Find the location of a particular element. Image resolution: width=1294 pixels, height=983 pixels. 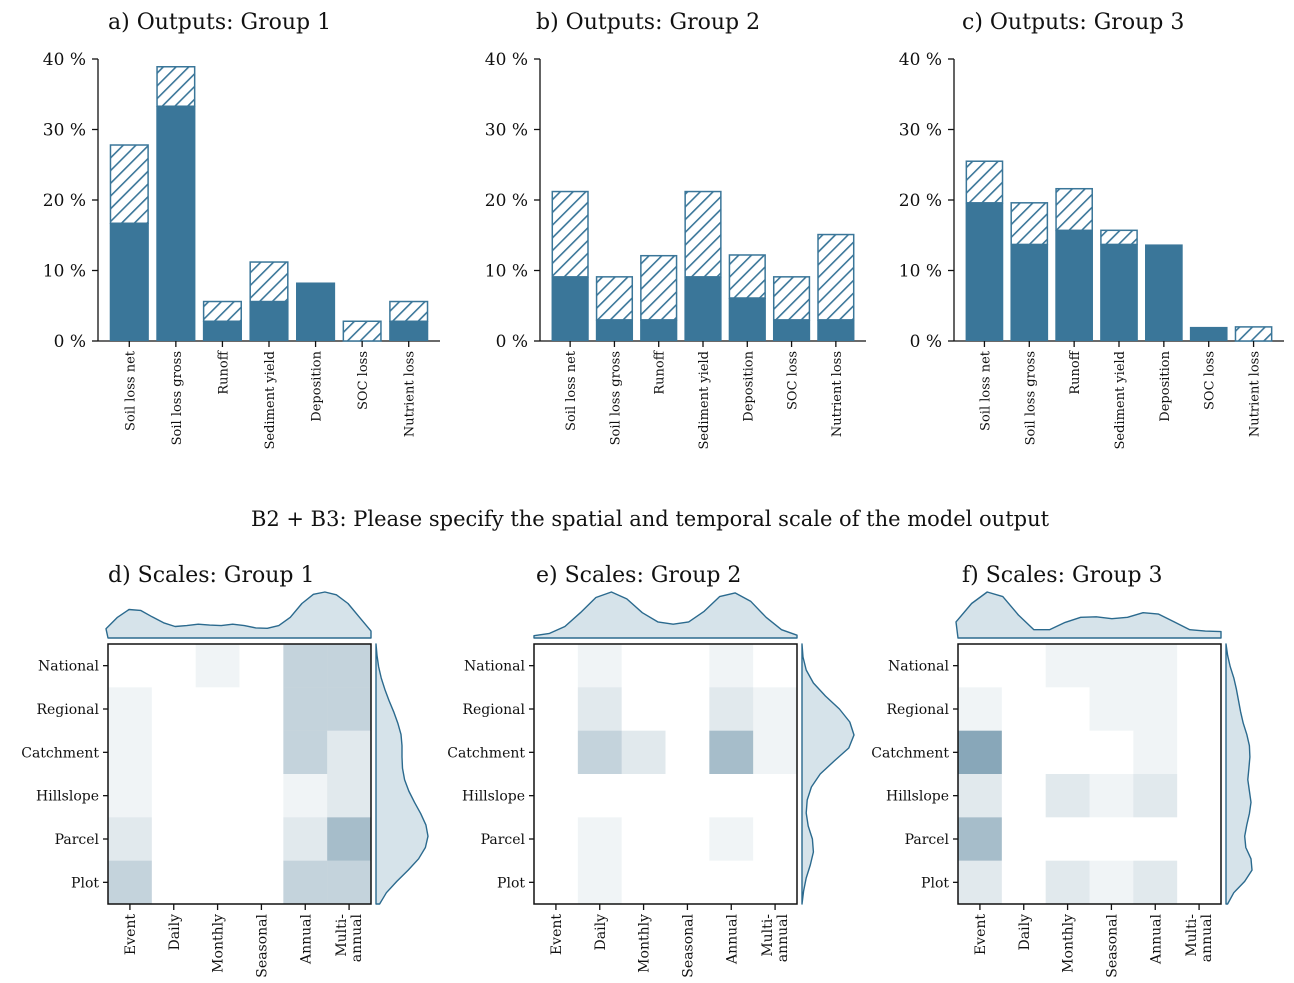

x-tick-label: Sediment yield is located at coordinates (1120, 400).